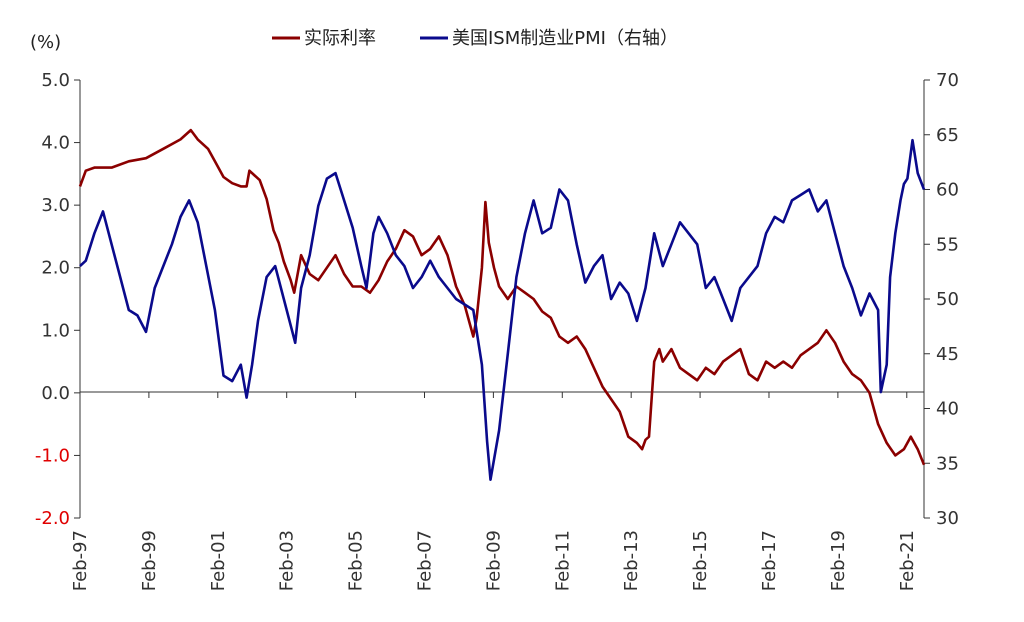  What do you see at coordinates (947, 80) in the screenshot?
I see `right-tick-label: 70` at bounding box center [947, 80].